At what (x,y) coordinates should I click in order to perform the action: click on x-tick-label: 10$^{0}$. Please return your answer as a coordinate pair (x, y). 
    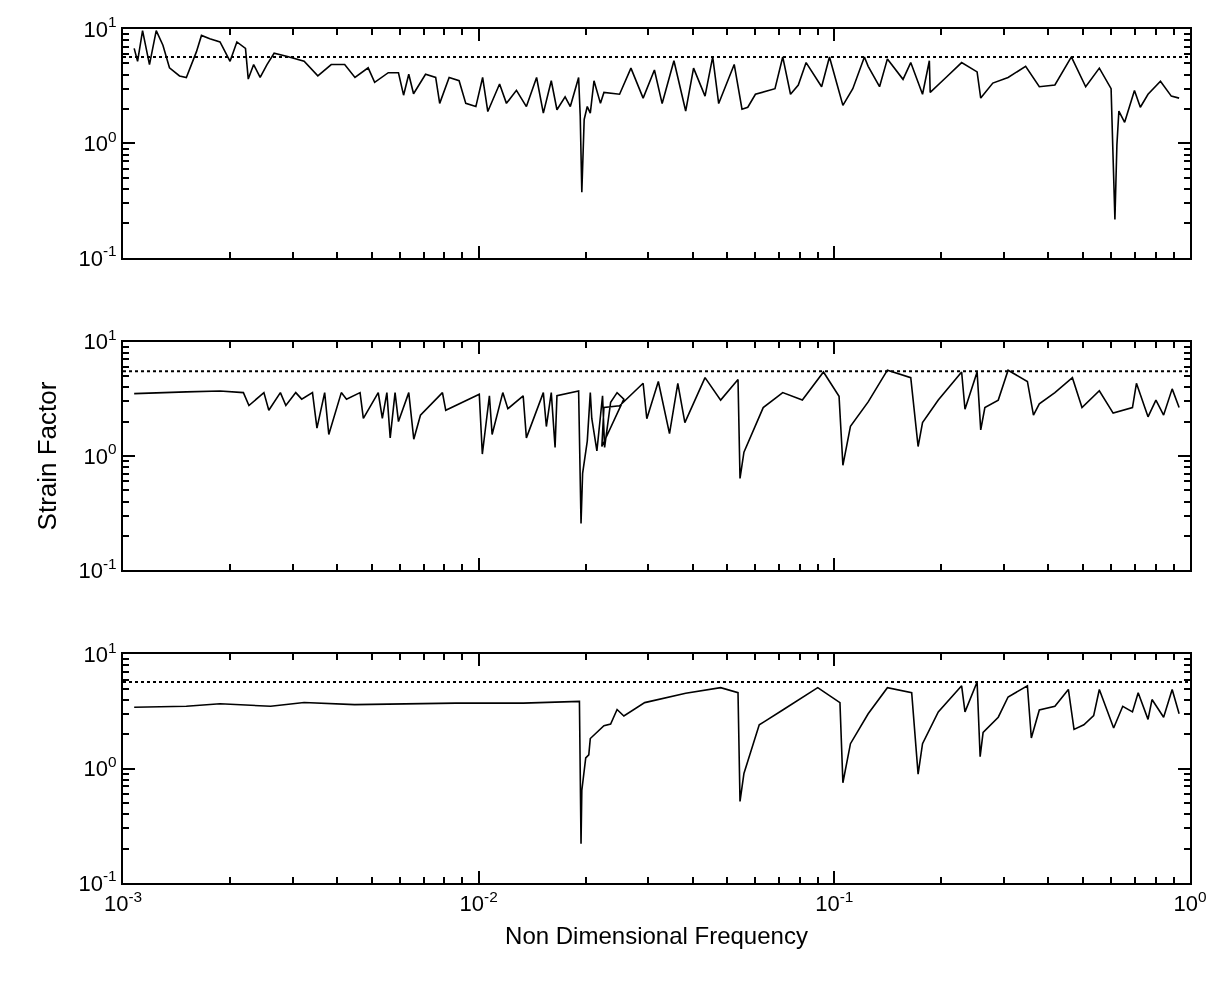
    Looking at the image, I should click on (1190, 902).